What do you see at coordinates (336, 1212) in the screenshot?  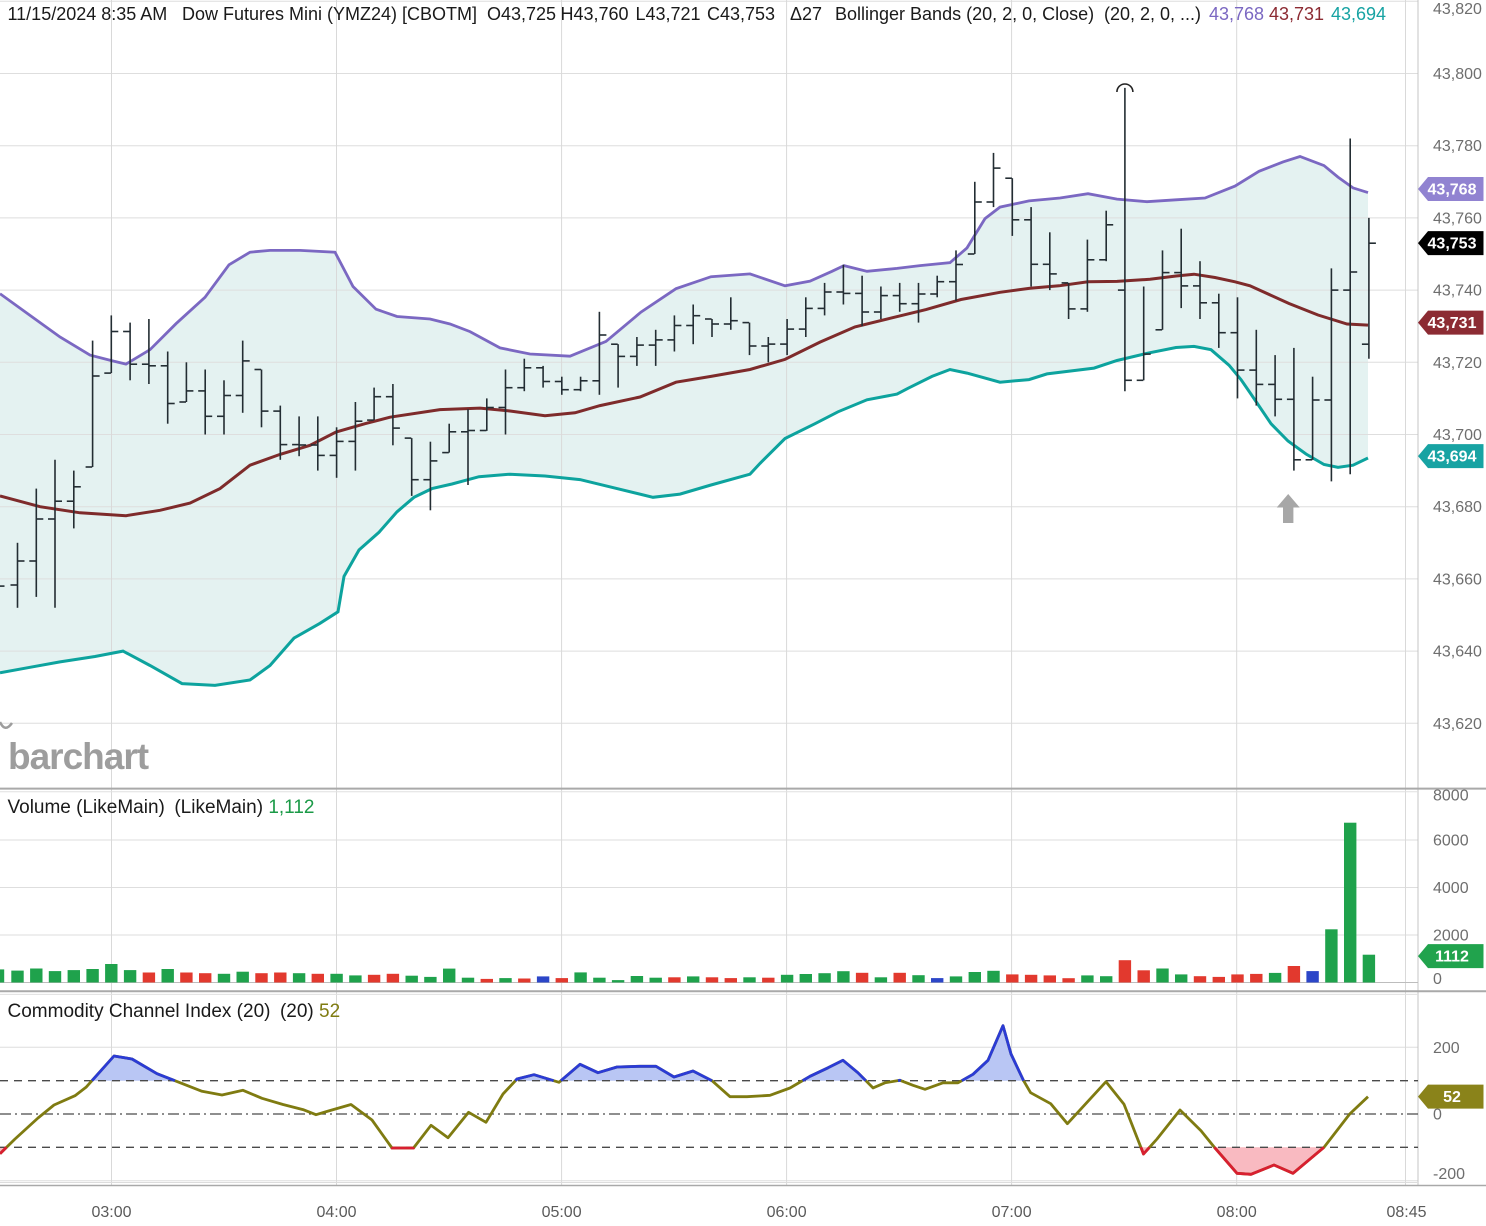 I see `svg-text: 04:00` at bounding box center [336, 1212].